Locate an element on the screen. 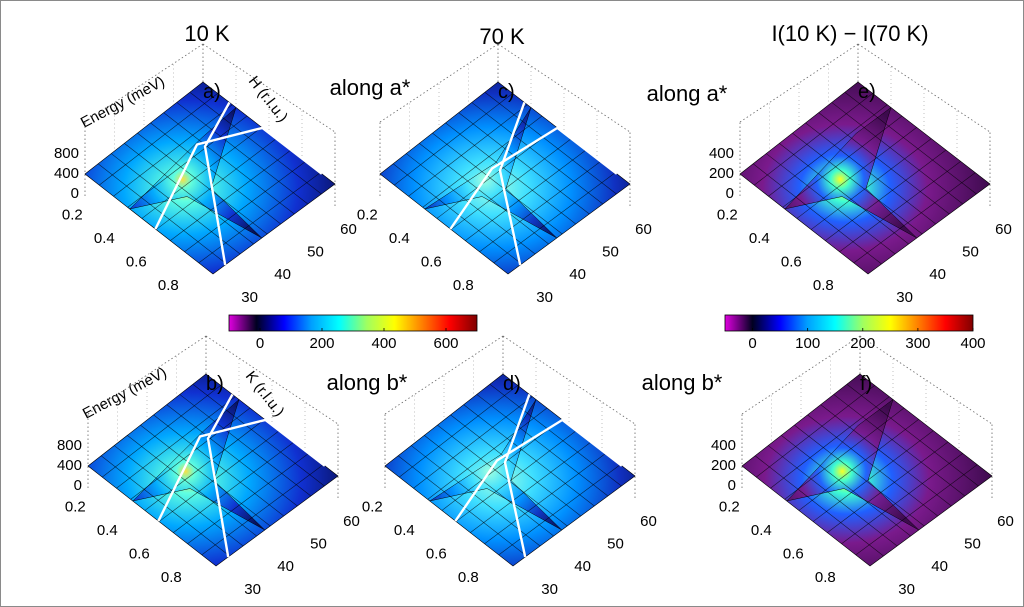 This screenshot has height=607, width=1024. x-tick-label: 0.8 is located at coordinates (825, 577).